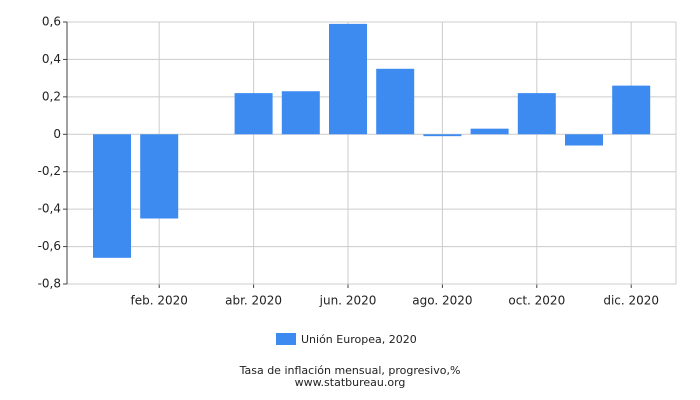  What do you see at coordinates (359, 339) in the screenshot?
I see `legend-label: Unión Europea, 2020` at bounding box center [359, 339].